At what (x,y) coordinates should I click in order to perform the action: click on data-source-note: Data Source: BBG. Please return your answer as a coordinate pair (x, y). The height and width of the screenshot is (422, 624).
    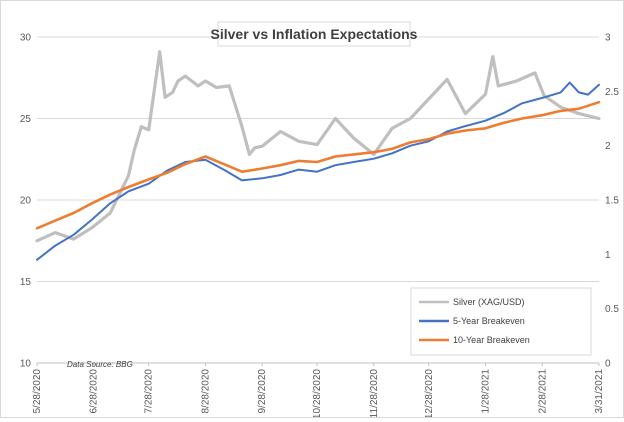
    Looking at the image, I should click on (100, 364).